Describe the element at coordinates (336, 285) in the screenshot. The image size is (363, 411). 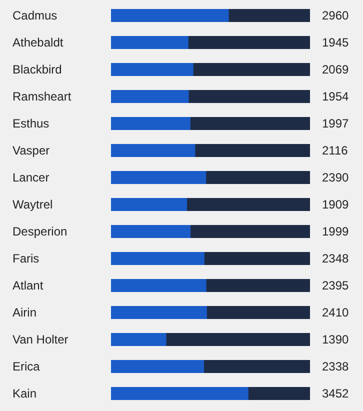
I see `data-label: 2395` at that location.